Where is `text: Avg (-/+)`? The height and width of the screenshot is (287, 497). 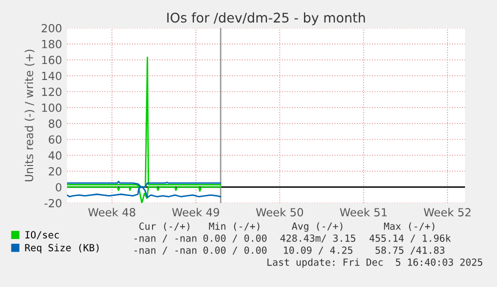
text: Avg (-/+) is located at coordinates (317, 227).